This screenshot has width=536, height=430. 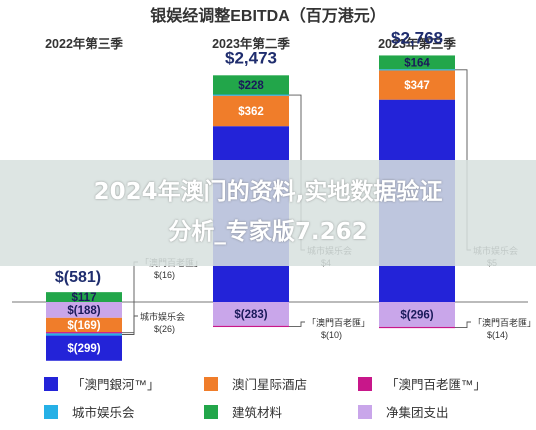 What do you see at coordinates (417, 37) in the screenshot?
I see `bar-total-label: $2,768` at bounding box center [417, 37].